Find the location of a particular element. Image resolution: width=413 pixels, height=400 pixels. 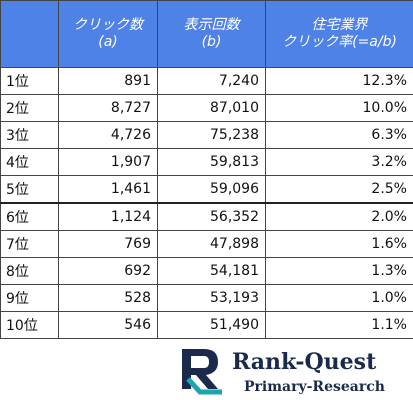

value-cell: 769 is located at coordinates (108, 244).